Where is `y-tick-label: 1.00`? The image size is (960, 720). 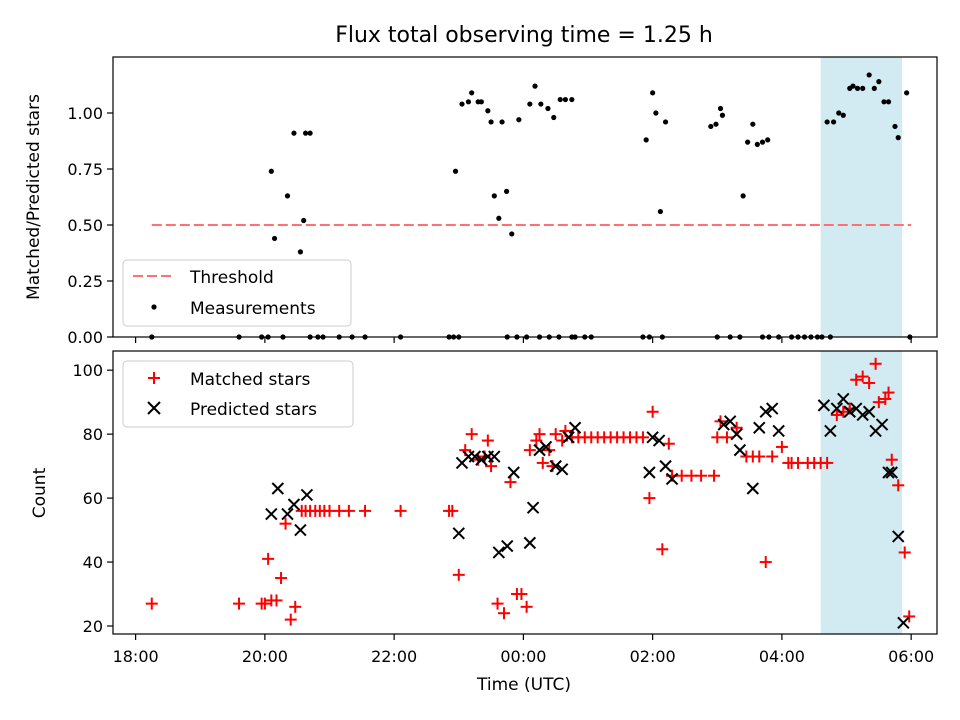 y-tick-label: 1.00 is located at coordinates (85, 113).